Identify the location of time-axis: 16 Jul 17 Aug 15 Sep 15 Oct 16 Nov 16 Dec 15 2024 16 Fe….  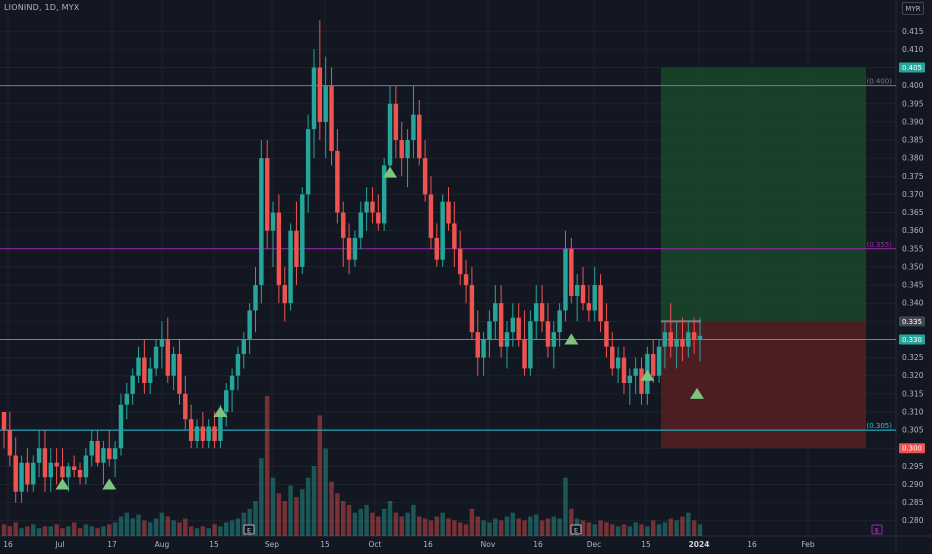
(409, 544).